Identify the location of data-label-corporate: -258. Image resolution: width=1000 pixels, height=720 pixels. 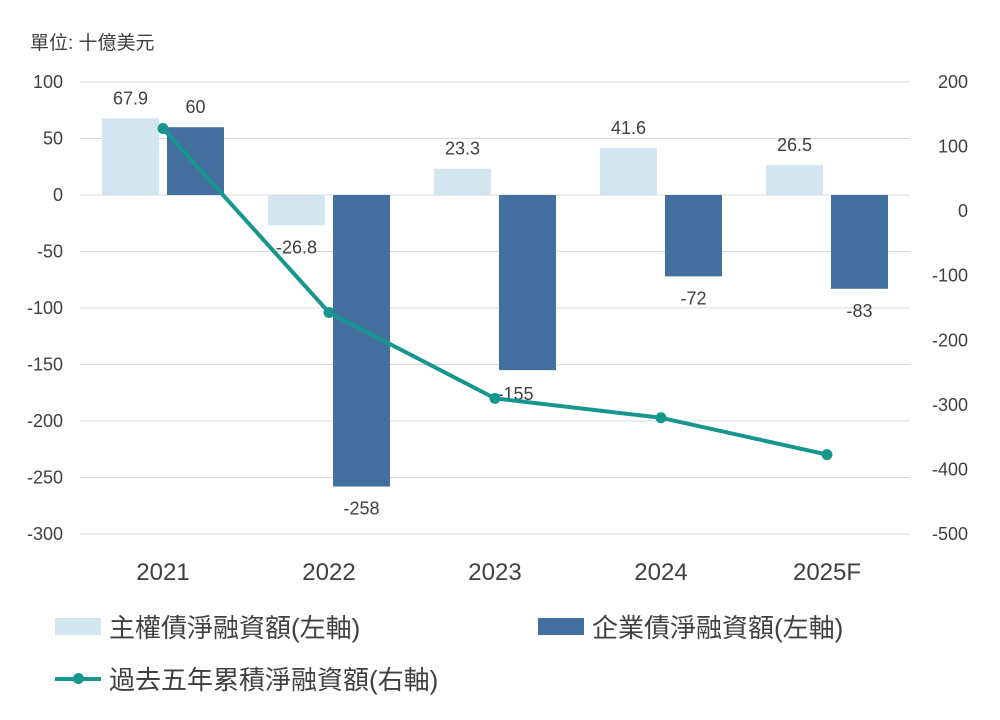
(361, 509).